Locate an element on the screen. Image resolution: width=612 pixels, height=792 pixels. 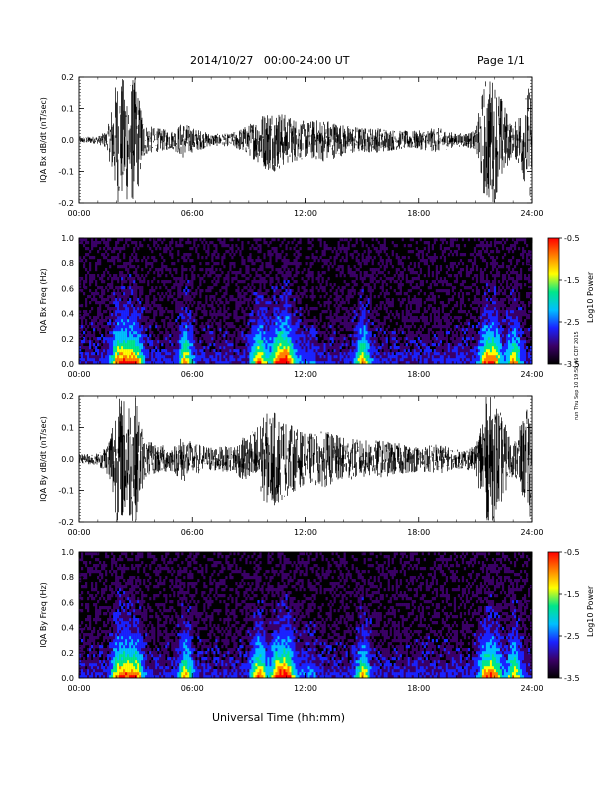
y-axis-label: IQA Bx dB/dt (nT/sec) is located at coordinates (43, 140).